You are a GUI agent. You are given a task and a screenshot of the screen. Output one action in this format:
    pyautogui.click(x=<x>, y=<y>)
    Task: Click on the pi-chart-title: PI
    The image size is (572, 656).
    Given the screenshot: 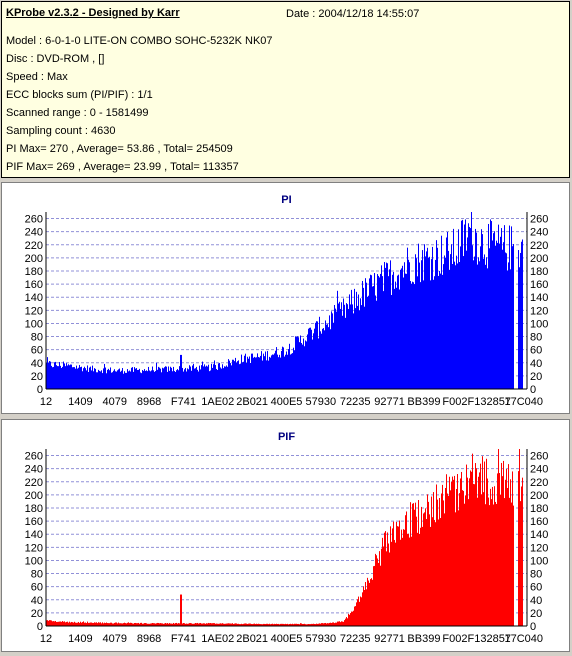 What is the action you would take?
    pyautogui.click(x=286, y=200)
    